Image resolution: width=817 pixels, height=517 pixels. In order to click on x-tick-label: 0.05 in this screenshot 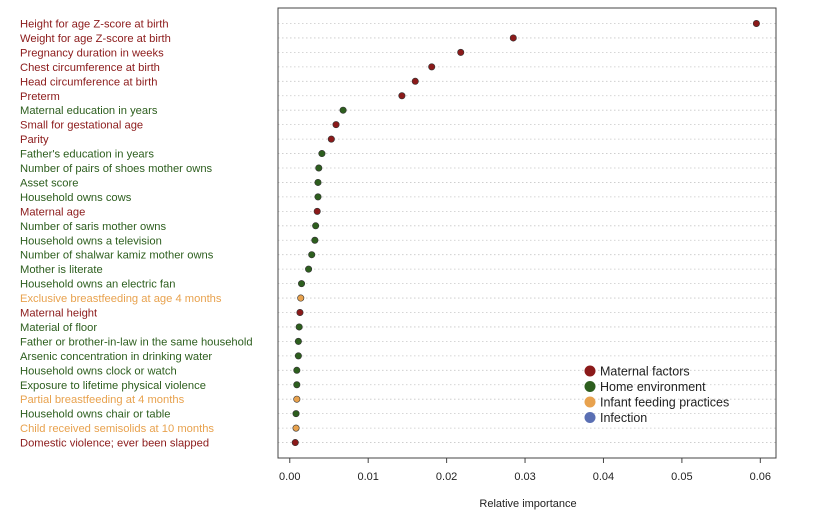, I will do `click(681, 477)`.